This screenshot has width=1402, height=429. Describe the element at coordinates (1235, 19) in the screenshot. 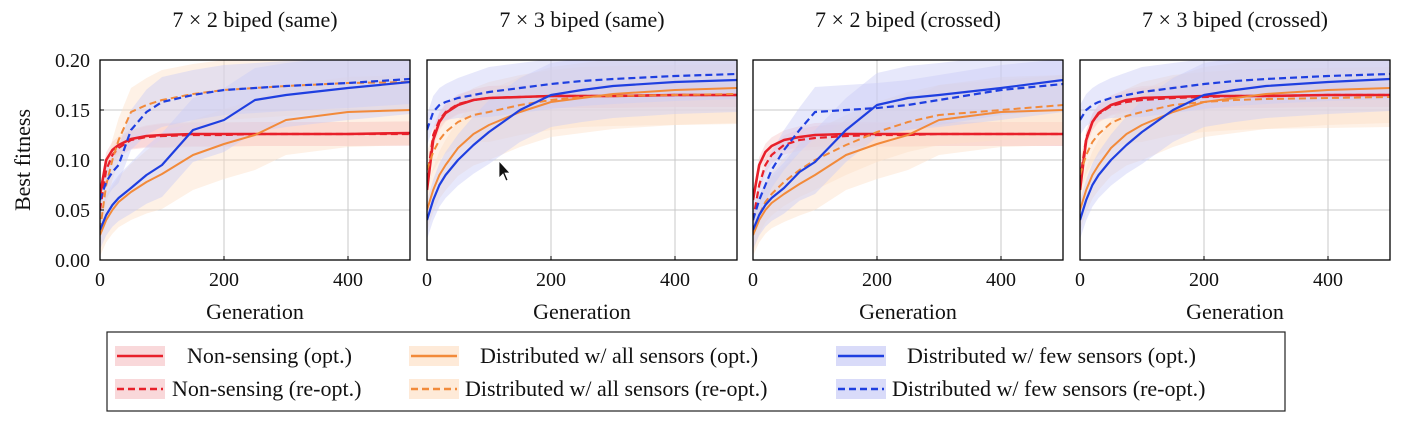

I see `panel-title: 7 × 3 biped (crossed)` at that location.